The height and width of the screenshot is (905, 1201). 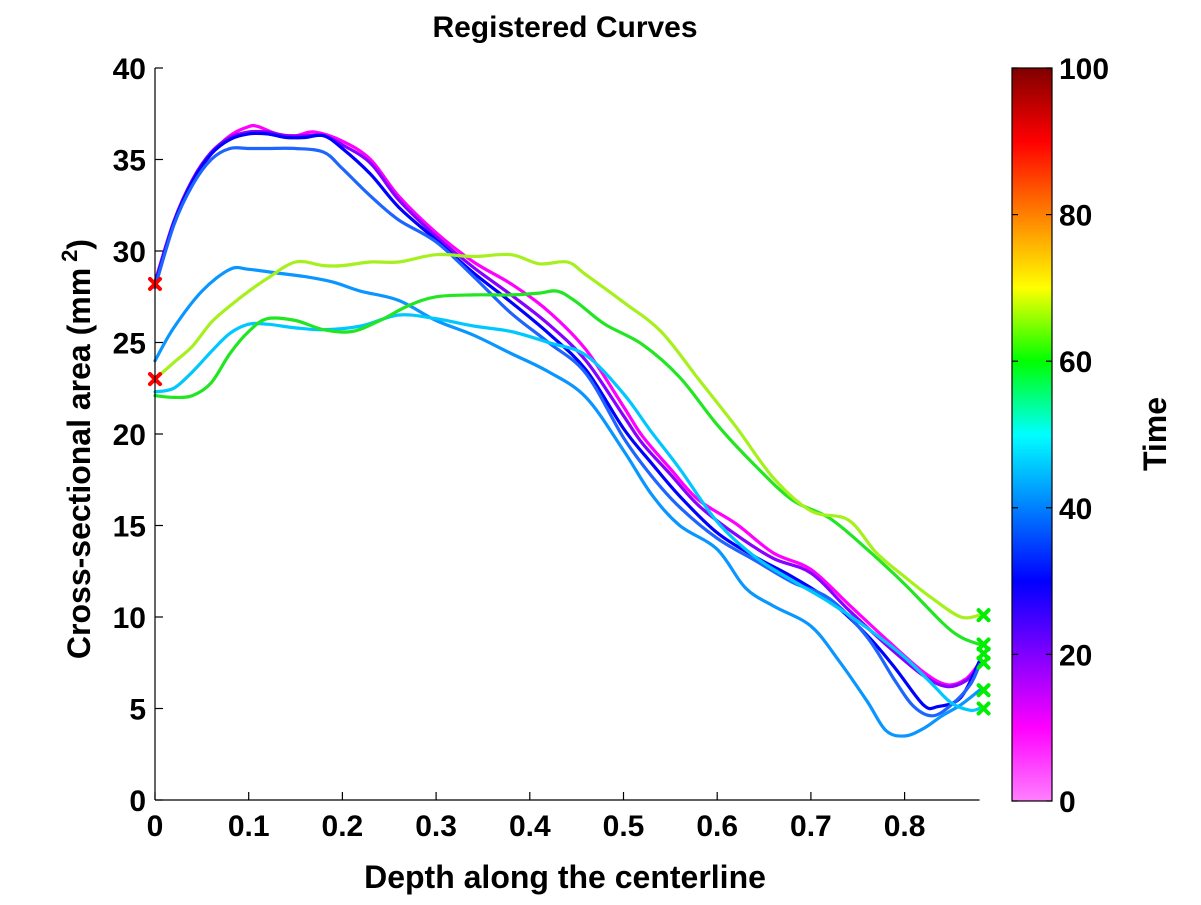 I want to click on x-tick-label: 0, so click(x=155, y=826).